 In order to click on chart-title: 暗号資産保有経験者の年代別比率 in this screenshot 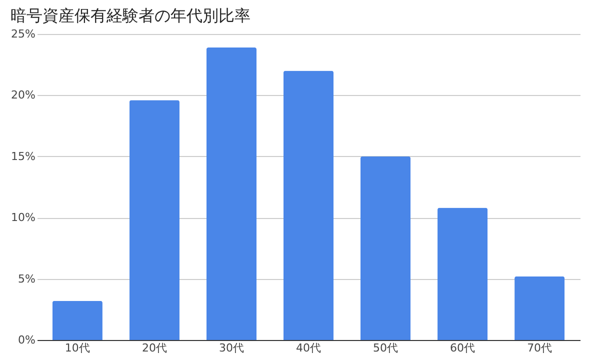, I will do `click(130, 15)`.